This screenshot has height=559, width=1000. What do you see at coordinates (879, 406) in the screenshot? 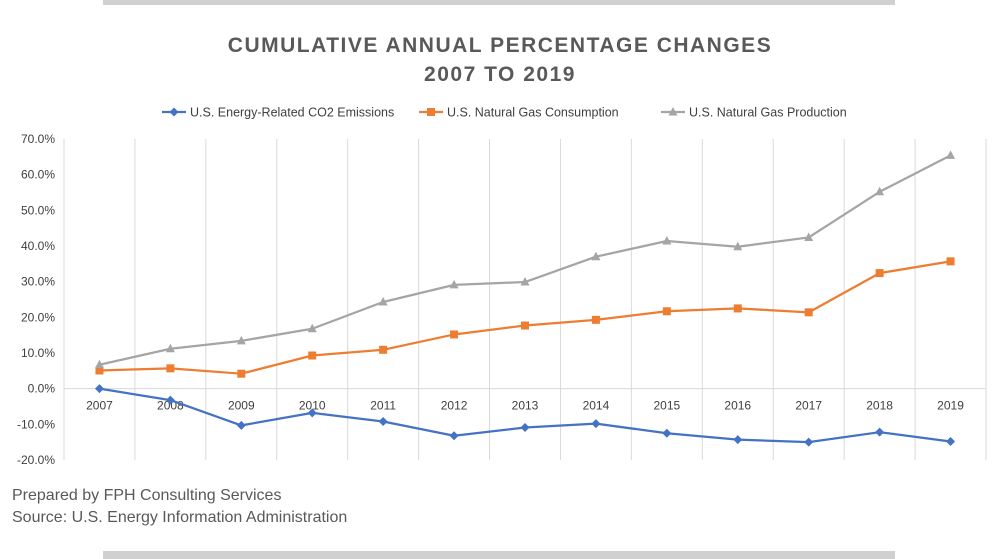
I see `x-tick-label: 2018` at bounding box center [879, 406].